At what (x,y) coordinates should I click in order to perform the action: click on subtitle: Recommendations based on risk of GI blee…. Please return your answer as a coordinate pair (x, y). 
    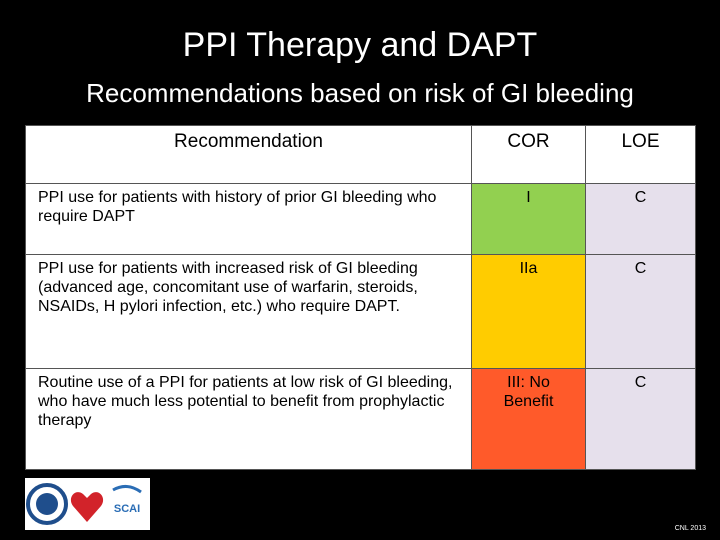
    Looking at the image, I should click on (360, 93).